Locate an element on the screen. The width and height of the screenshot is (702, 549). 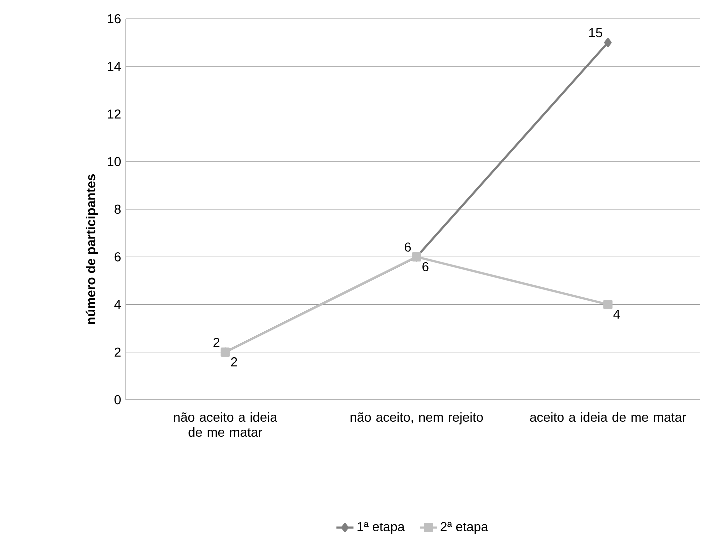
y-tick-label: 16 is located at coordinates (114, 19).